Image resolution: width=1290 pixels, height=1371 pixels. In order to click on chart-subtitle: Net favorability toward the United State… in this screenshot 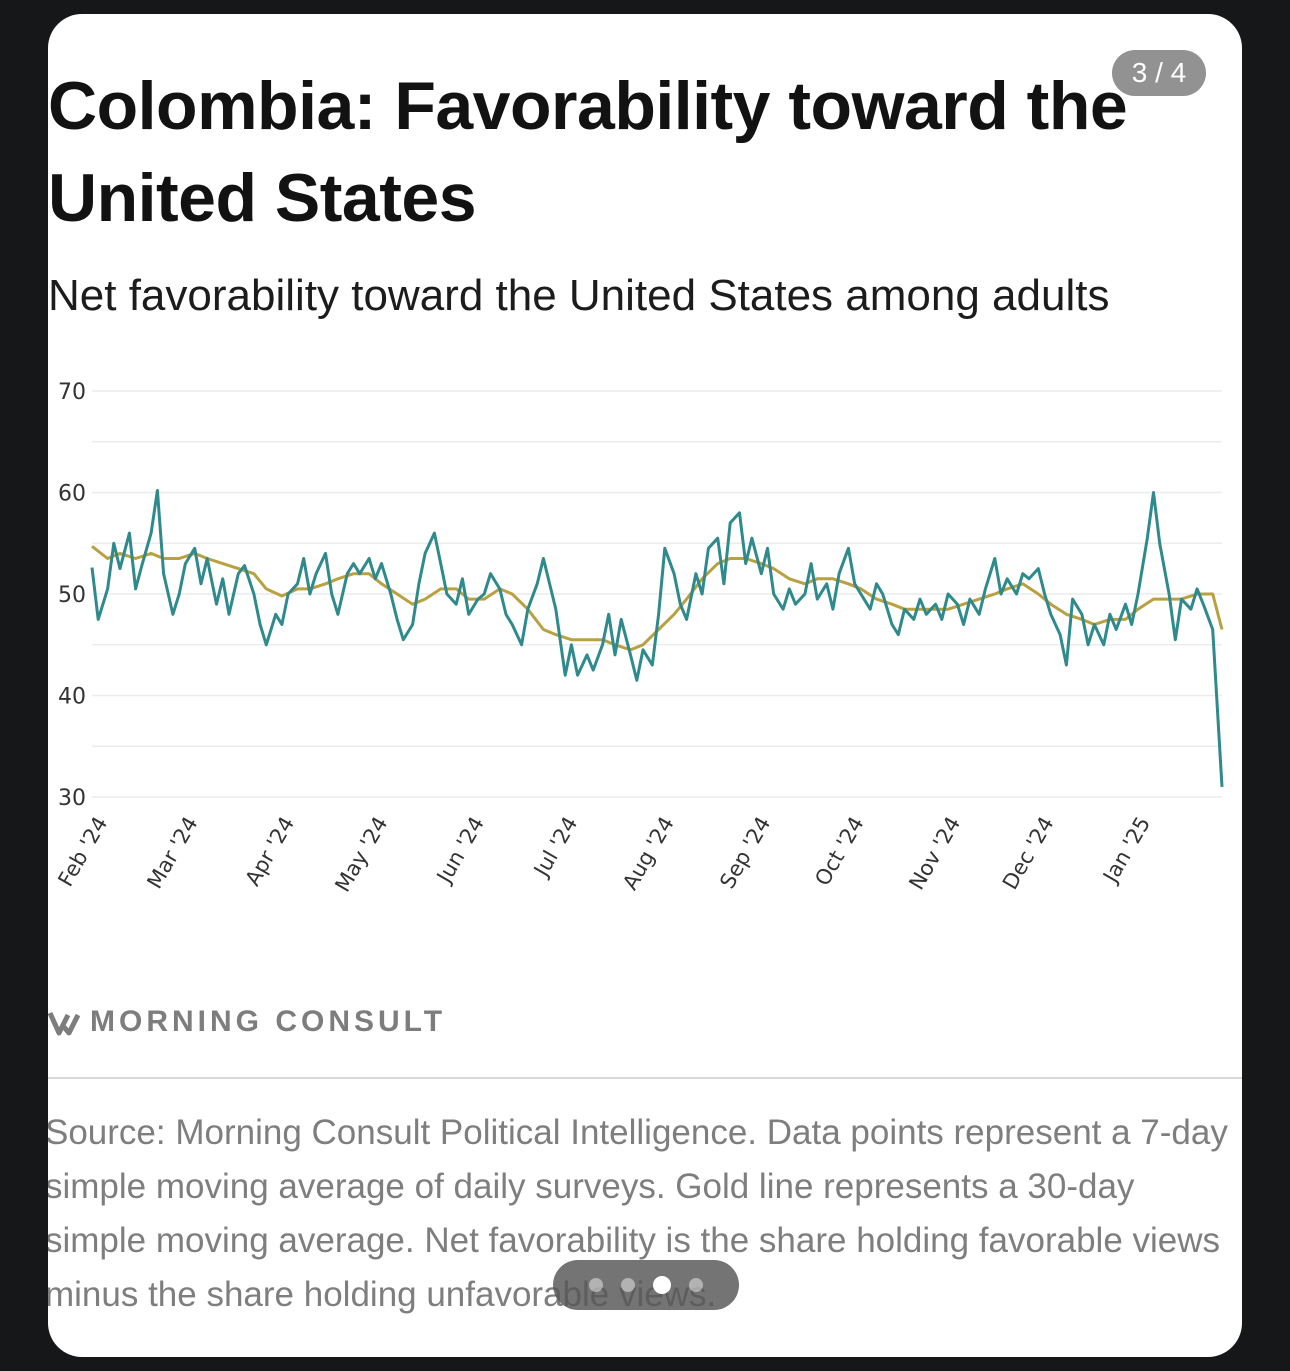, I will do `click(579, 295)`.